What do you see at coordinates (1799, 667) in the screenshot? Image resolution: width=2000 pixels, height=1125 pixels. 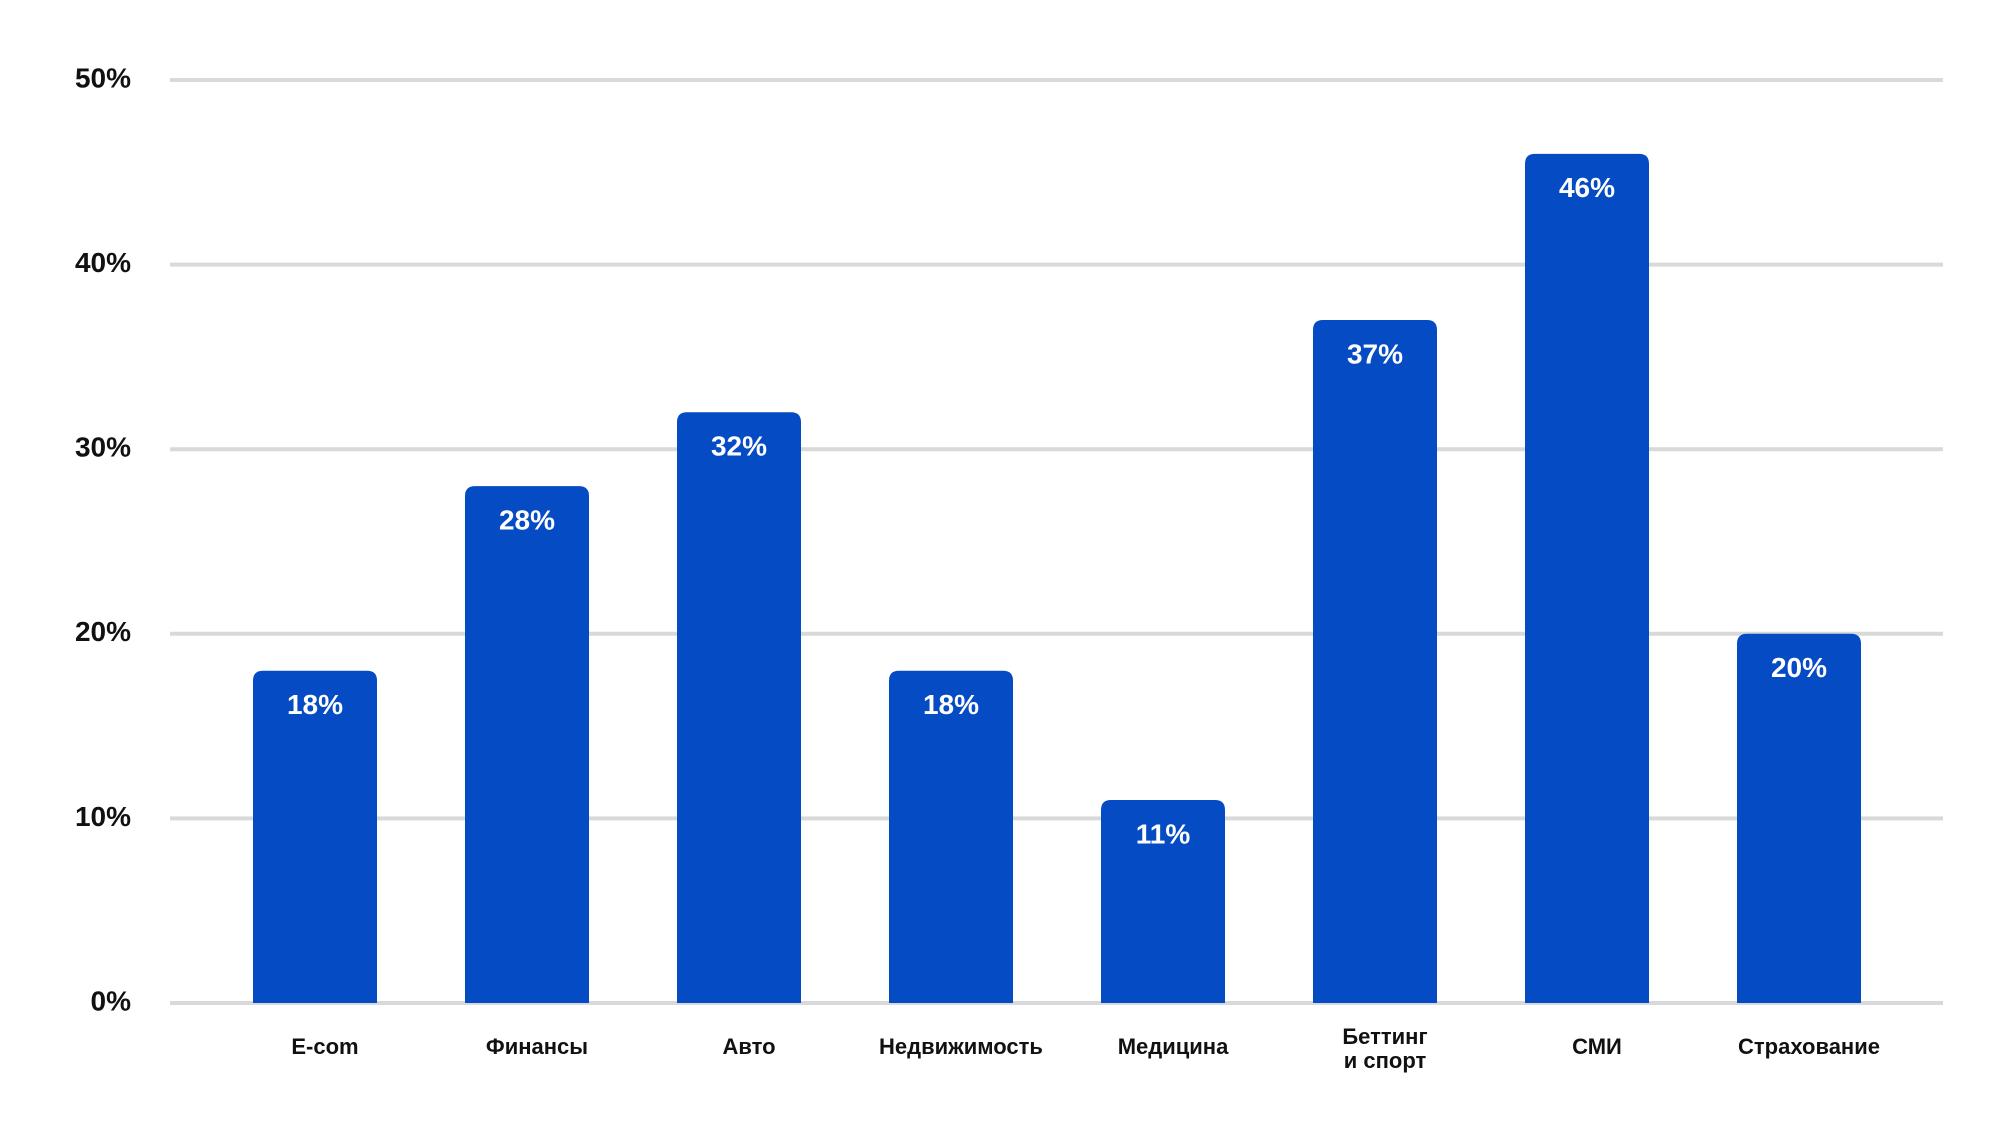 I see `data-label: 20%` at bounding box center [1799, 667].